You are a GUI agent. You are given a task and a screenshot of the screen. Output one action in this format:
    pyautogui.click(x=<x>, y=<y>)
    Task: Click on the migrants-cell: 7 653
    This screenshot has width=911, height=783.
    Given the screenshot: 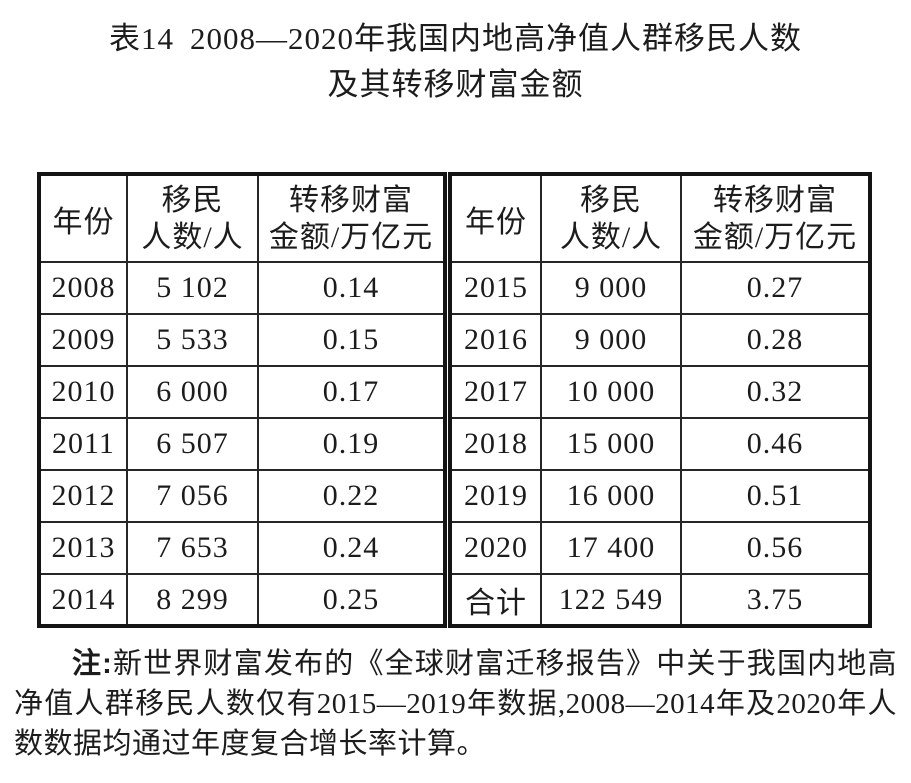 What is the action you would take?
    pyautogui.click(x=192, y=548)
    